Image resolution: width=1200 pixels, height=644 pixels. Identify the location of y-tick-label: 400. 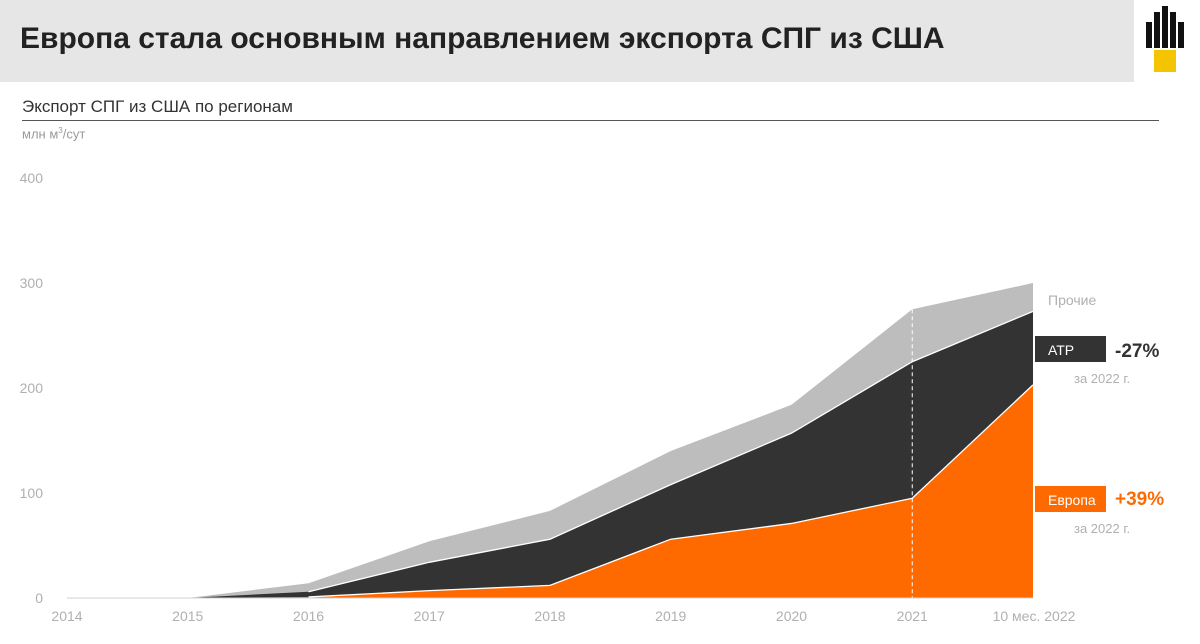
(32, 178).